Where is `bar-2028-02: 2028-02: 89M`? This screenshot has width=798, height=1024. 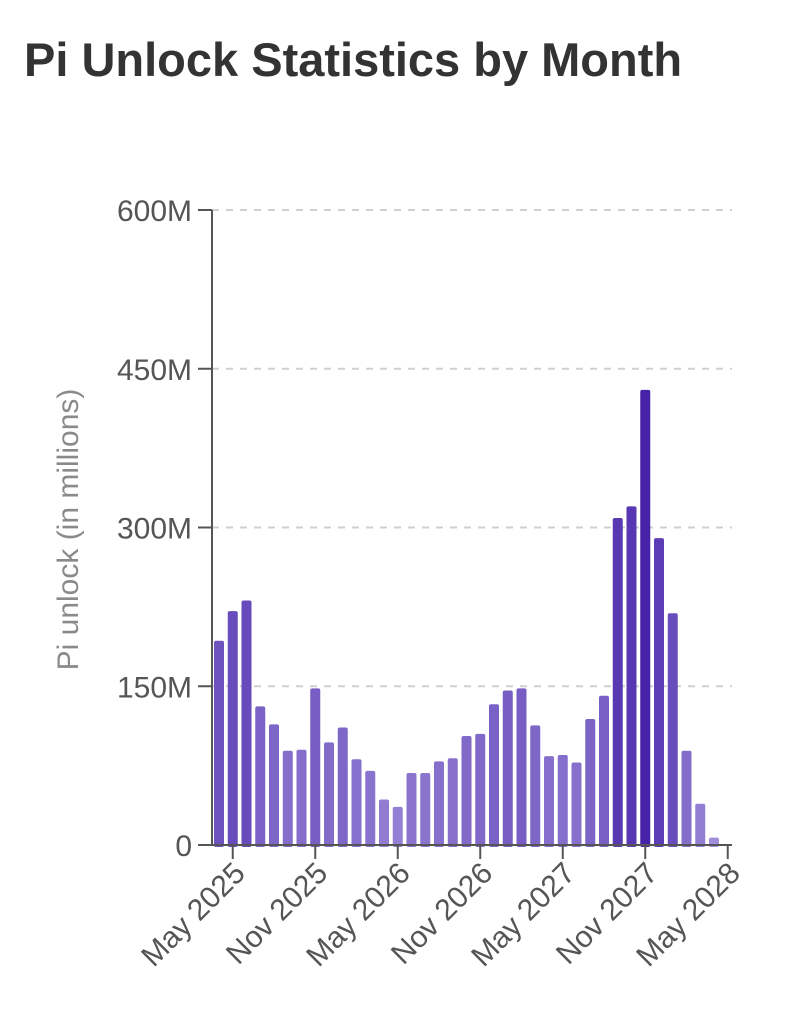 bar-2028-02: 2028-02: 89M is located at coordinates (686, 798).